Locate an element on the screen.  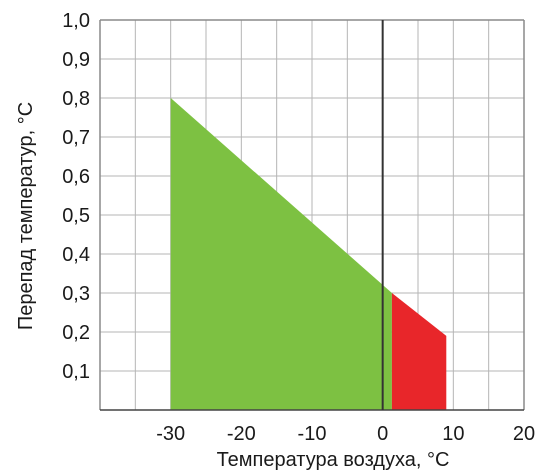
y-tick-label: 0,5 is located at coordinates (76, 216).